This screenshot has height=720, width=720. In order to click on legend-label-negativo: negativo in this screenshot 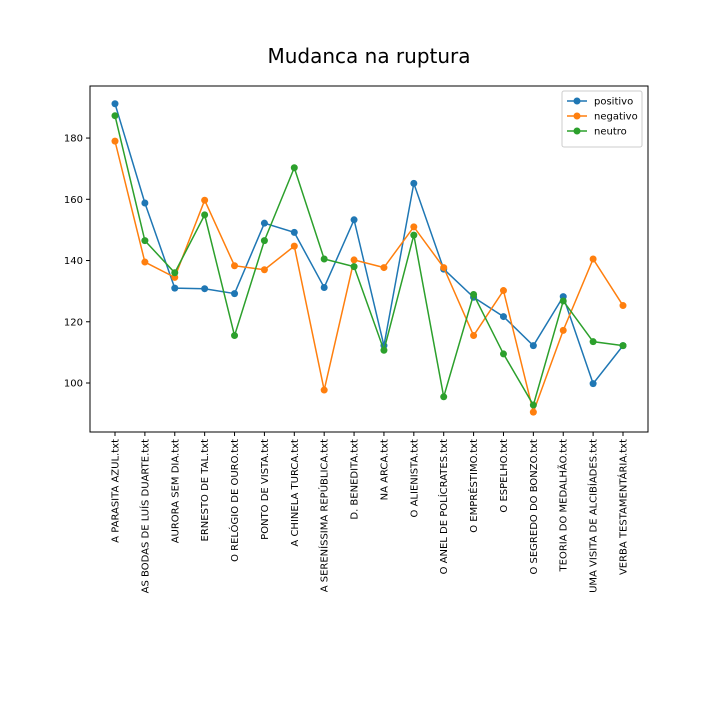, I will do `click(616, 117)`.